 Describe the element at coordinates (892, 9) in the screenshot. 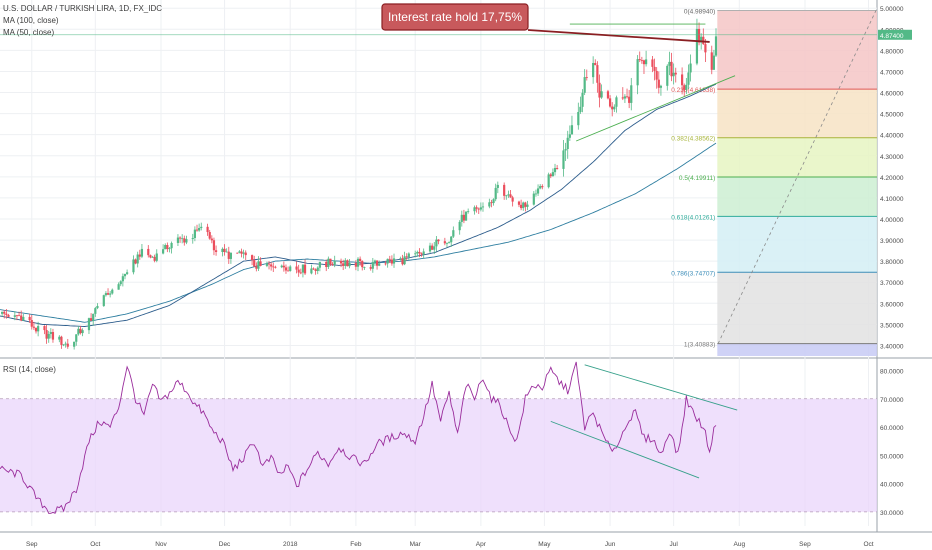

I see `price-tick-label: 5.00000` at that location.